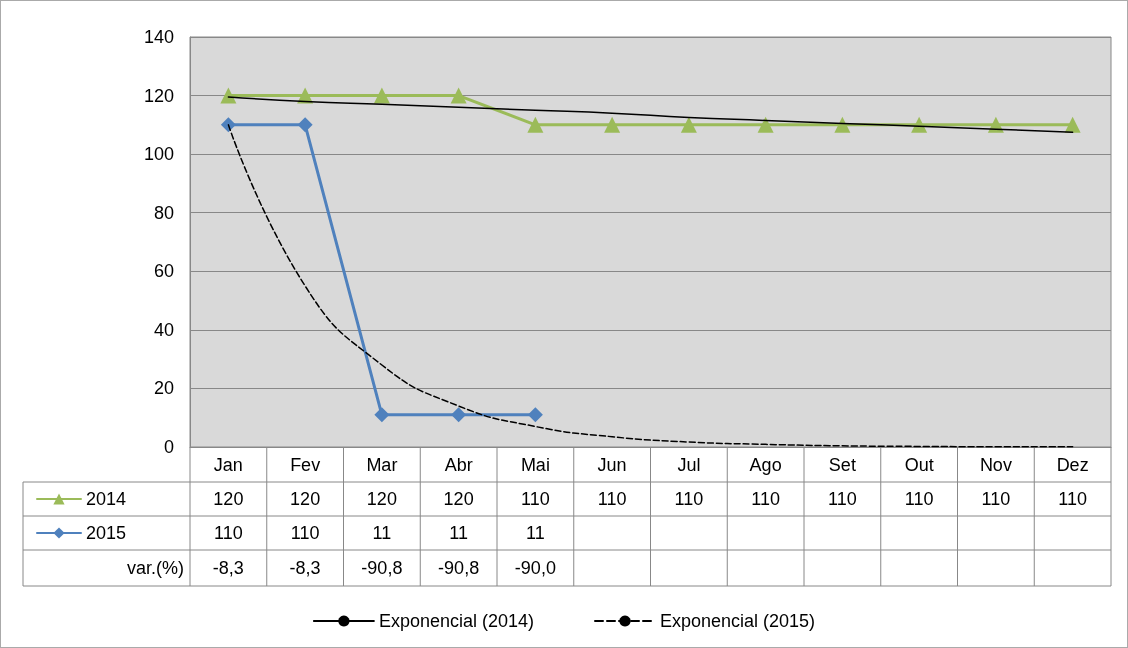 This screenshot has height=648, width=1128. Describe the element at coordinates (106, 499) in the screenshot. I see `legend-label: 2014` at that location.